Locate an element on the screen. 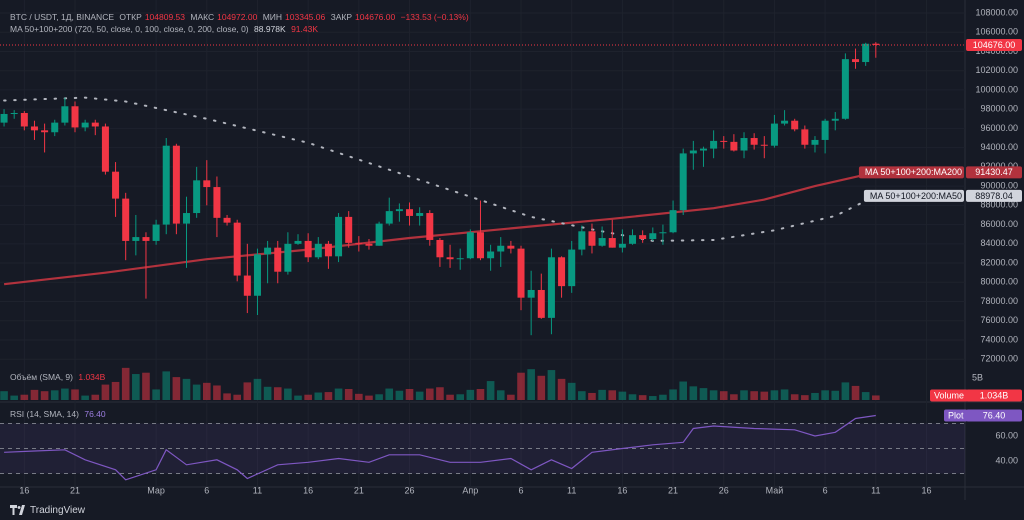 Image resolution: width=1024 pixels, height=520 pixels. value: 91.43K is located at coordinates (305, 29).